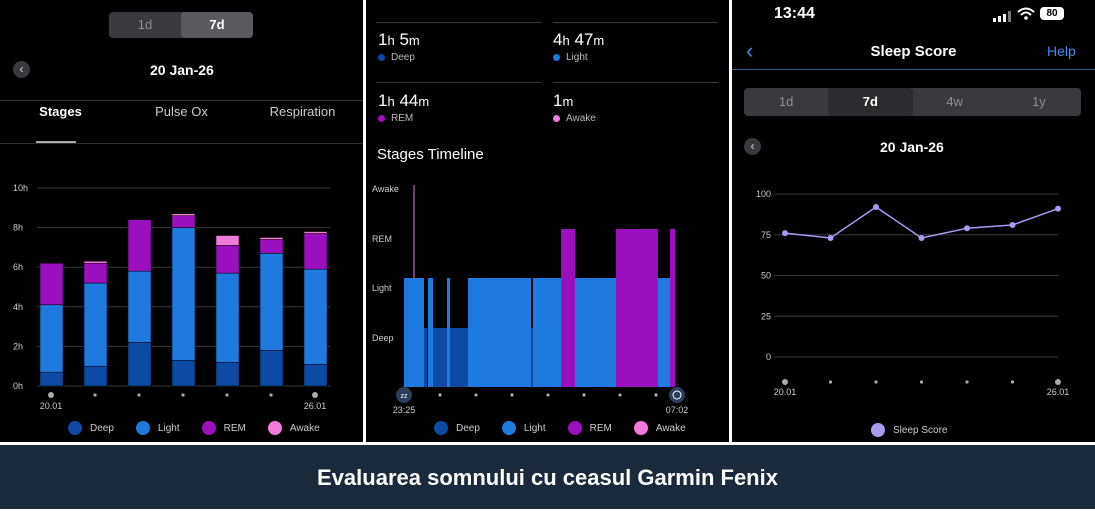 The height and width of the screenshot is (511, 1095). I want to click on y-tick-label: 2h, so click(18, 346).